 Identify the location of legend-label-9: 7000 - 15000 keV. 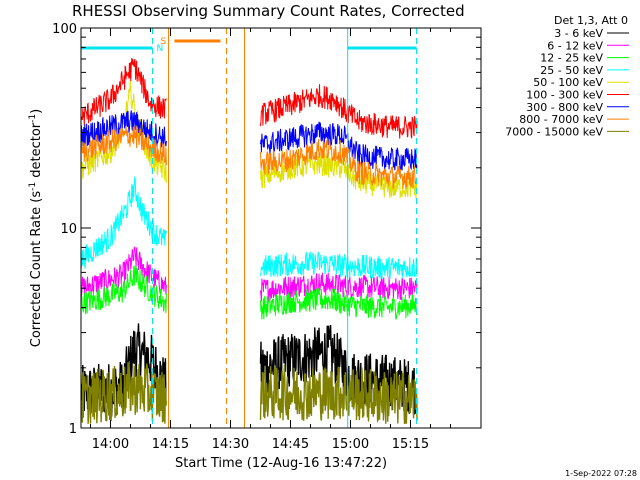
(554, 131).